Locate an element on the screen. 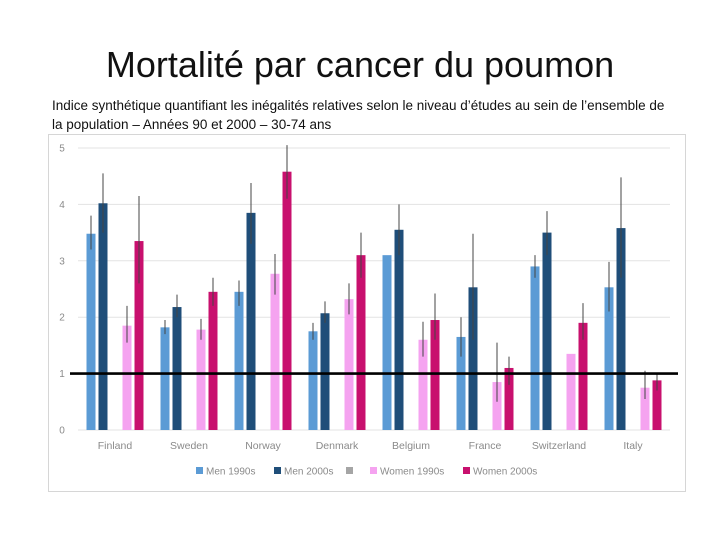 Image resolution: width=720 pixels, height=540 pixels. legend-label: Women 1990s is located at coordinates (412, 472).